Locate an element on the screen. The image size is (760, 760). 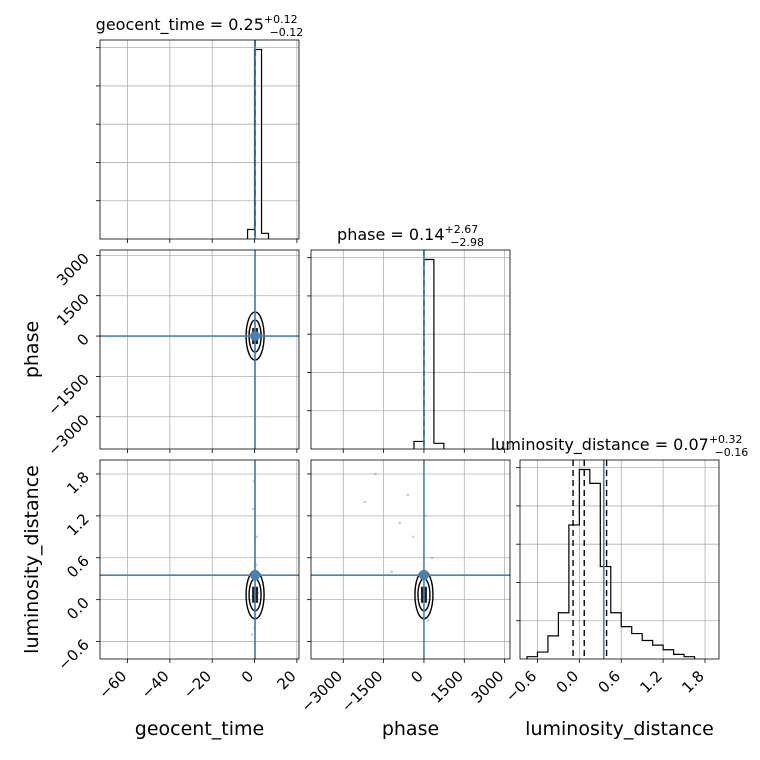
x-tick-label: 1.2 is located at coordinates (651, 682).